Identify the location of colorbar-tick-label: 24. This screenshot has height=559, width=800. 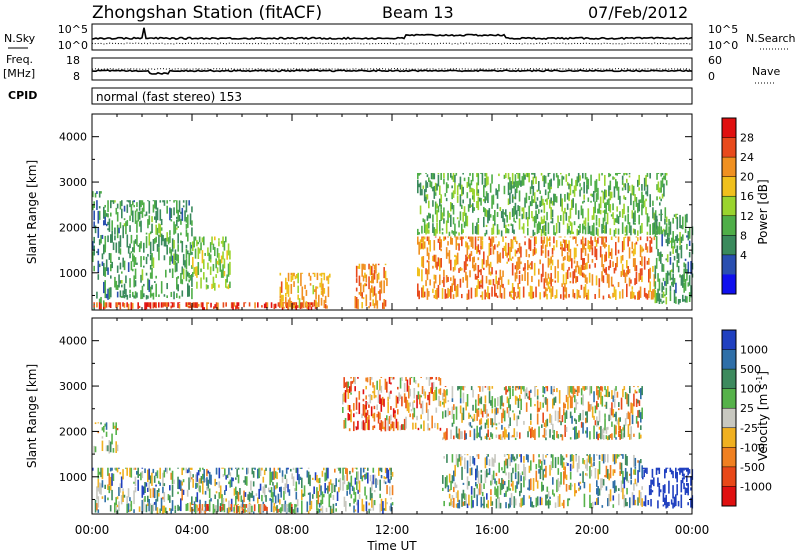
(747, 157).